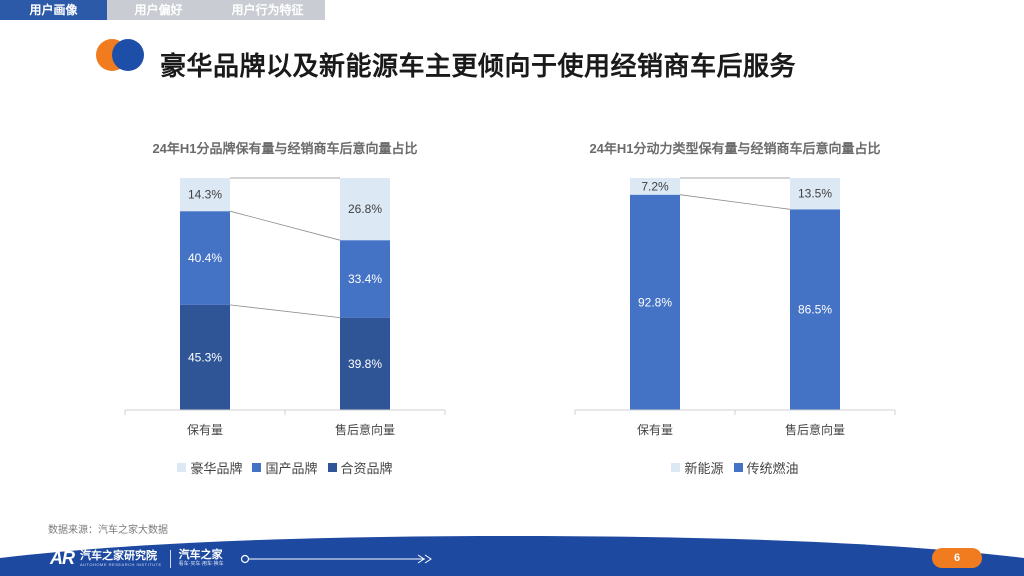 This screenshot has width=1024, height=576. Describe the element at coordinates (53, 10) in the screenshot. I see `tab-user-profile: 用户画像` at that location.